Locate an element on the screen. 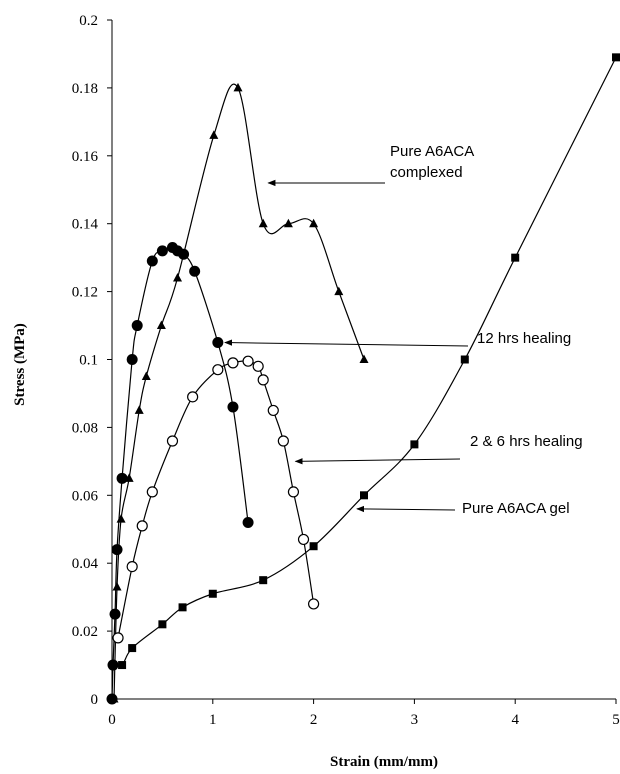 This screenshot has width=620, height=774. x-tick-label: 4 is located at coordinates (515, 720).